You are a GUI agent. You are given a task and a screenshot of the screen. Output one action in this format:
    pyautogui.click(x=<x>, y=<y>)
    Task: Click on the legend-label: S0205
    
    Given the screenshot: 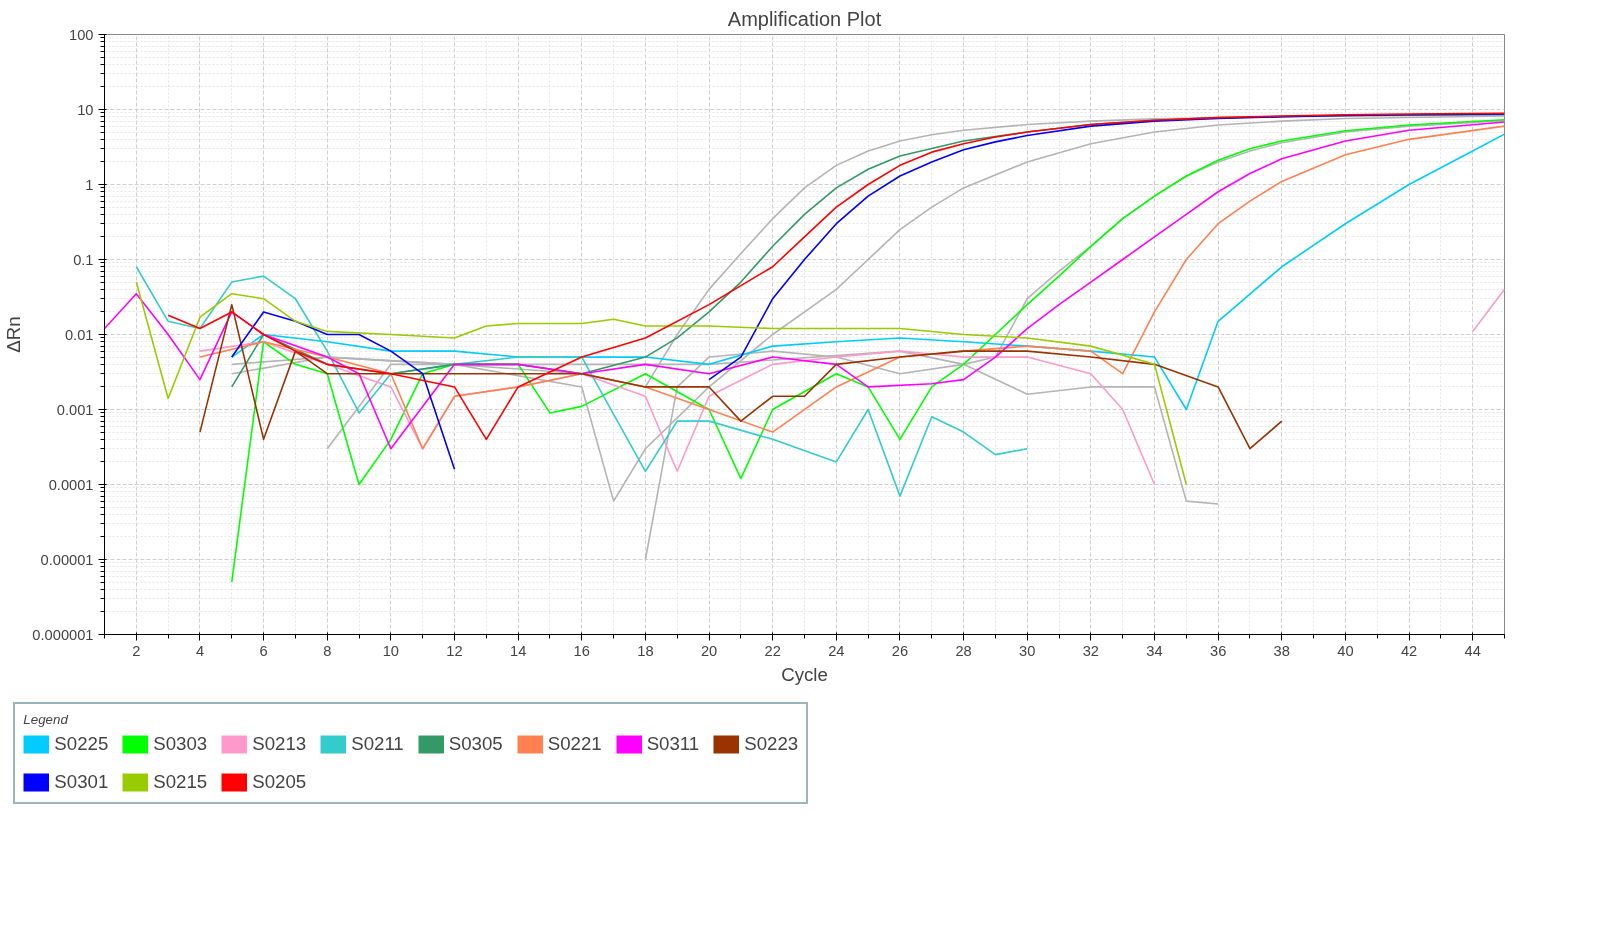 What is the action you would take?
    pyautogui.click(x=279, y=782)
    